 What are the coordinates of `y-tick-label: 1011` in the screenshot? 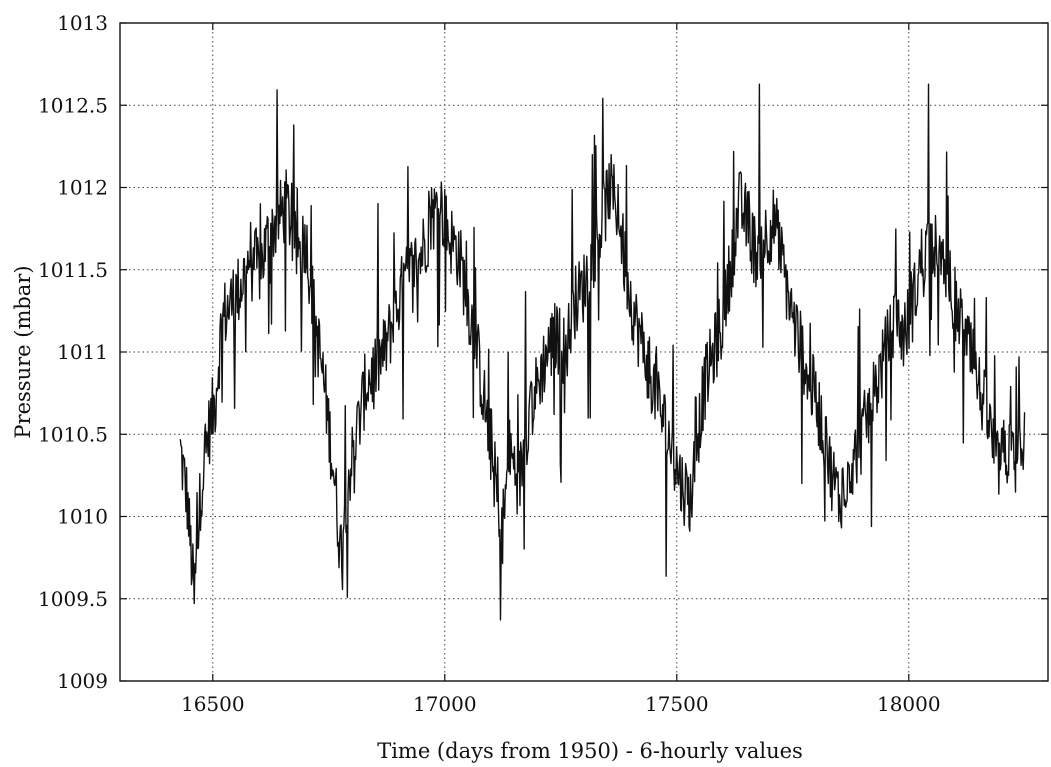 It's located at (82, 352).